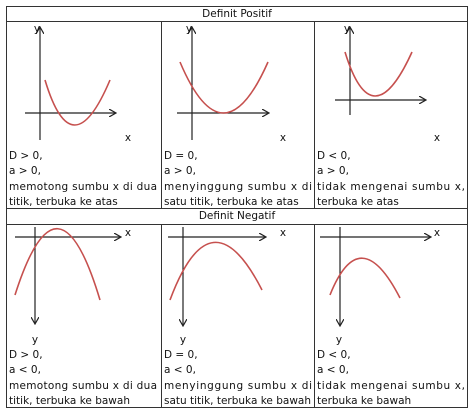  I want to click on description-line: terbuka ke atas, so click(358, 202).